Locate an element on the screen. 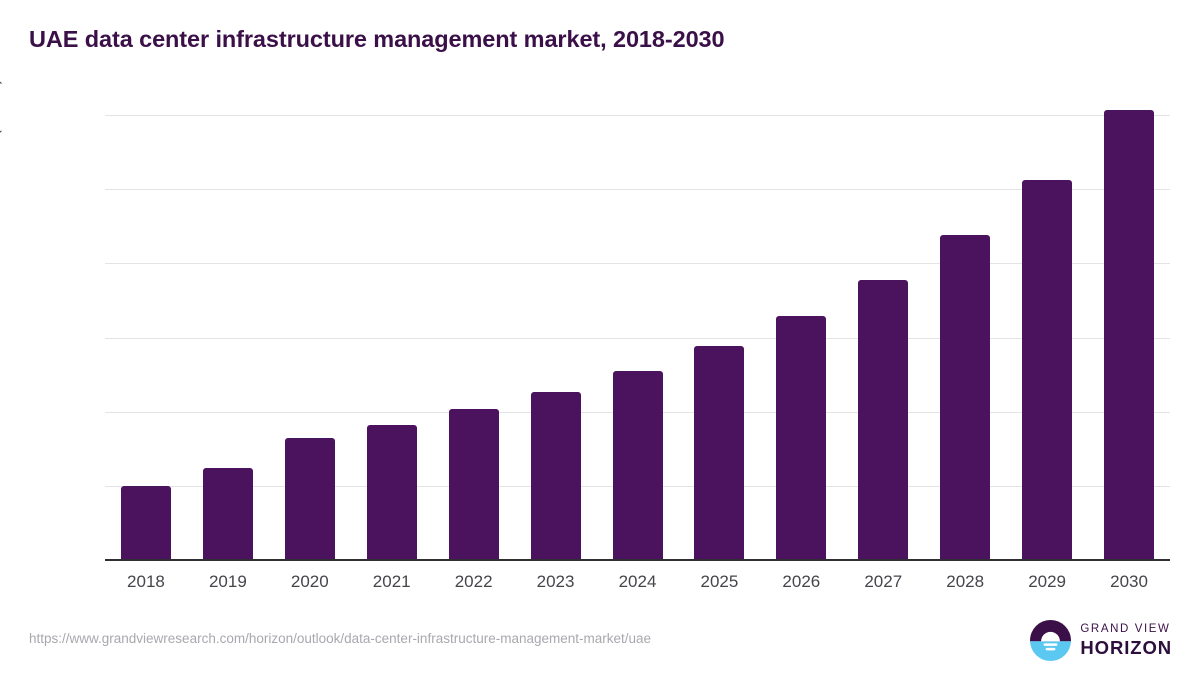 The image size is (1200, 675). bar-2021 is located at coordinates (391, 492).